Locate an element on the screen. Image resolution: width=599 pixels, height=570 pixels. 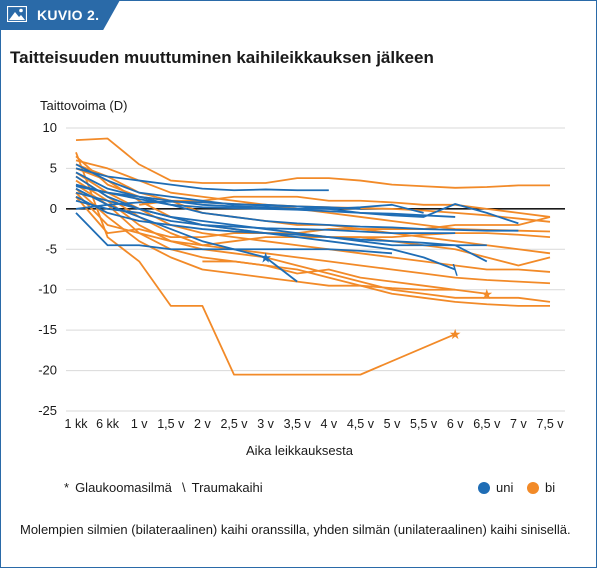
y-tick-label: 0 is located at coordinates (53, 208).